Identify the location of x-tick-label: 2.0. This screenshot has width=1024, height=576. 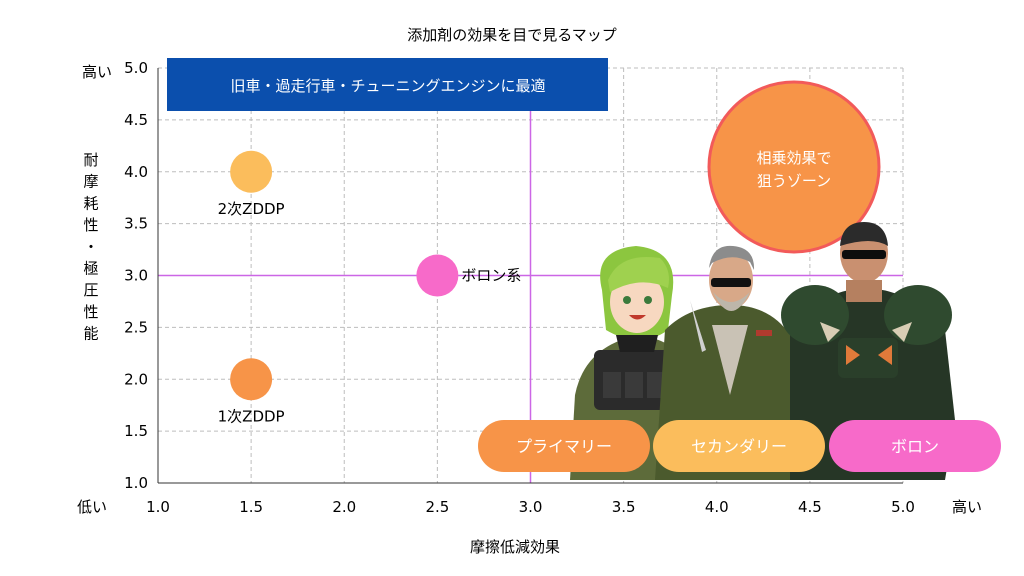
(344, 507).